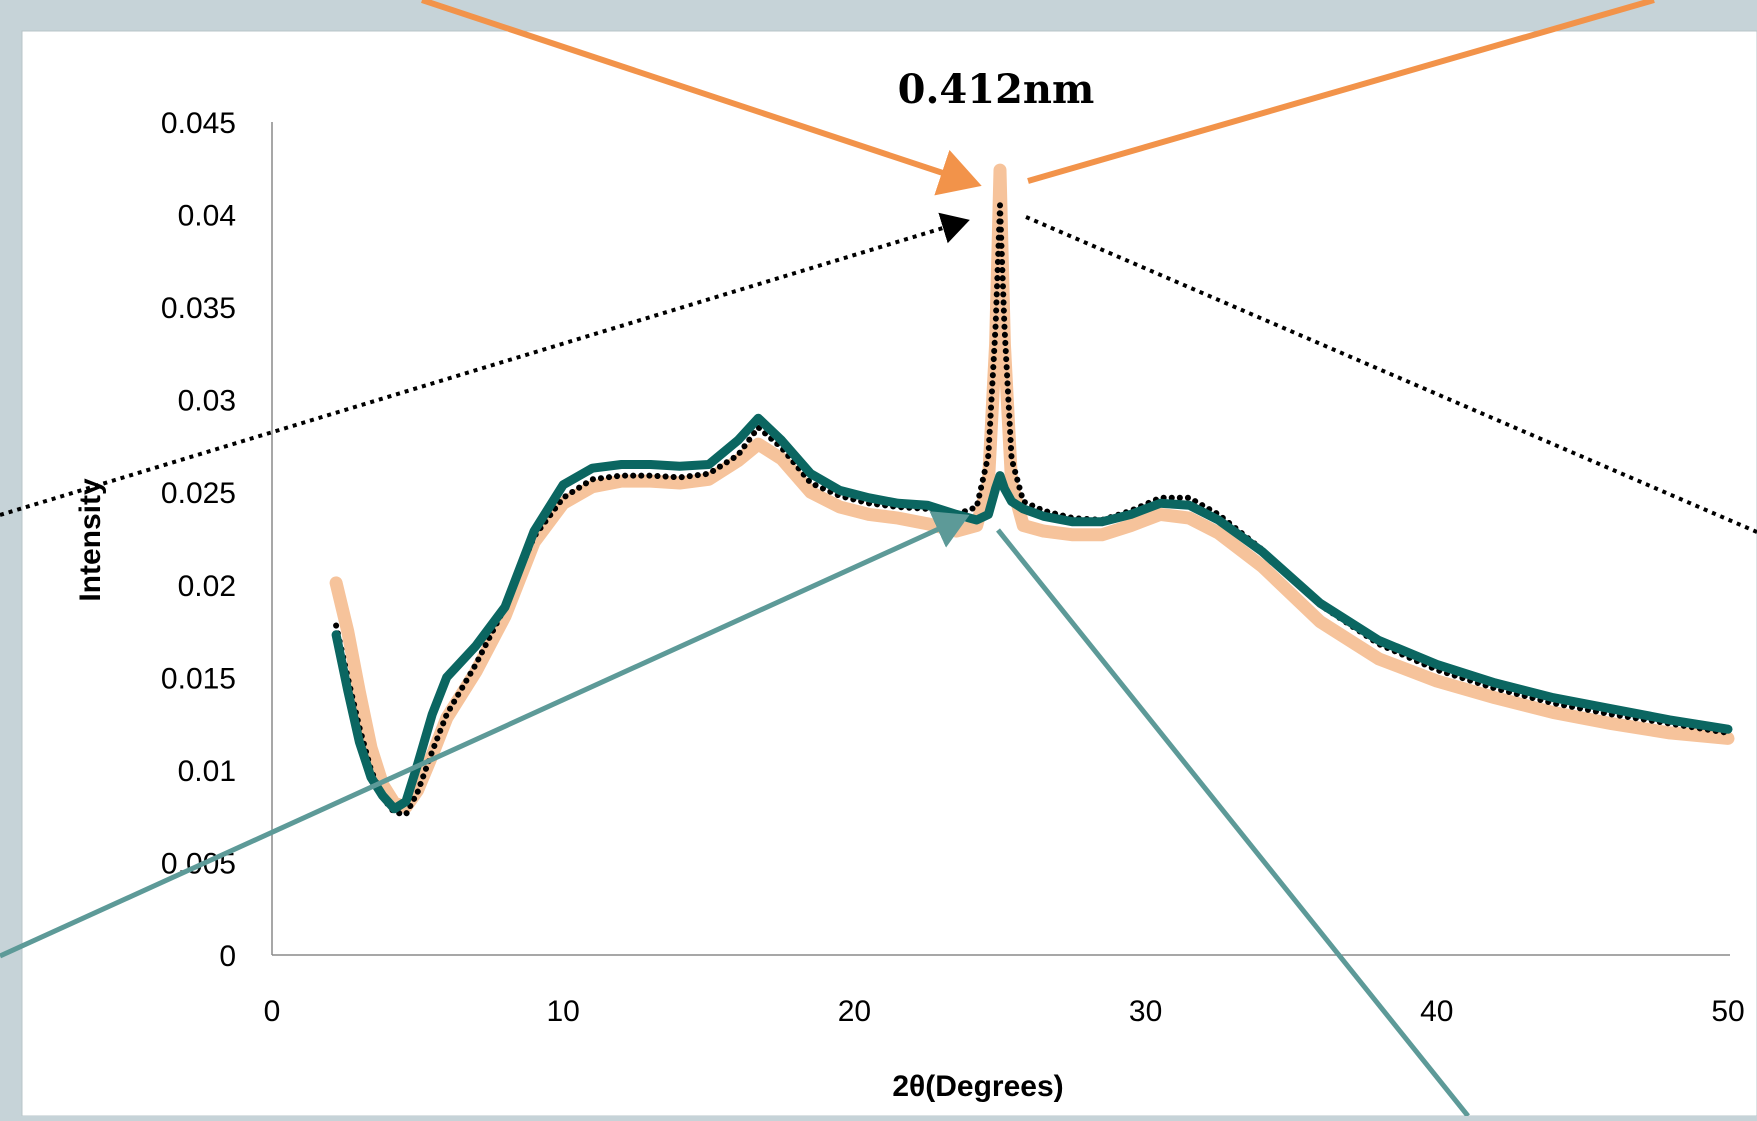 This screenshot has height=1121, width=1757. Describe the element at coordinates (198, 493) in the screenshot. I see `y-tick-label: 0.025` at that location.